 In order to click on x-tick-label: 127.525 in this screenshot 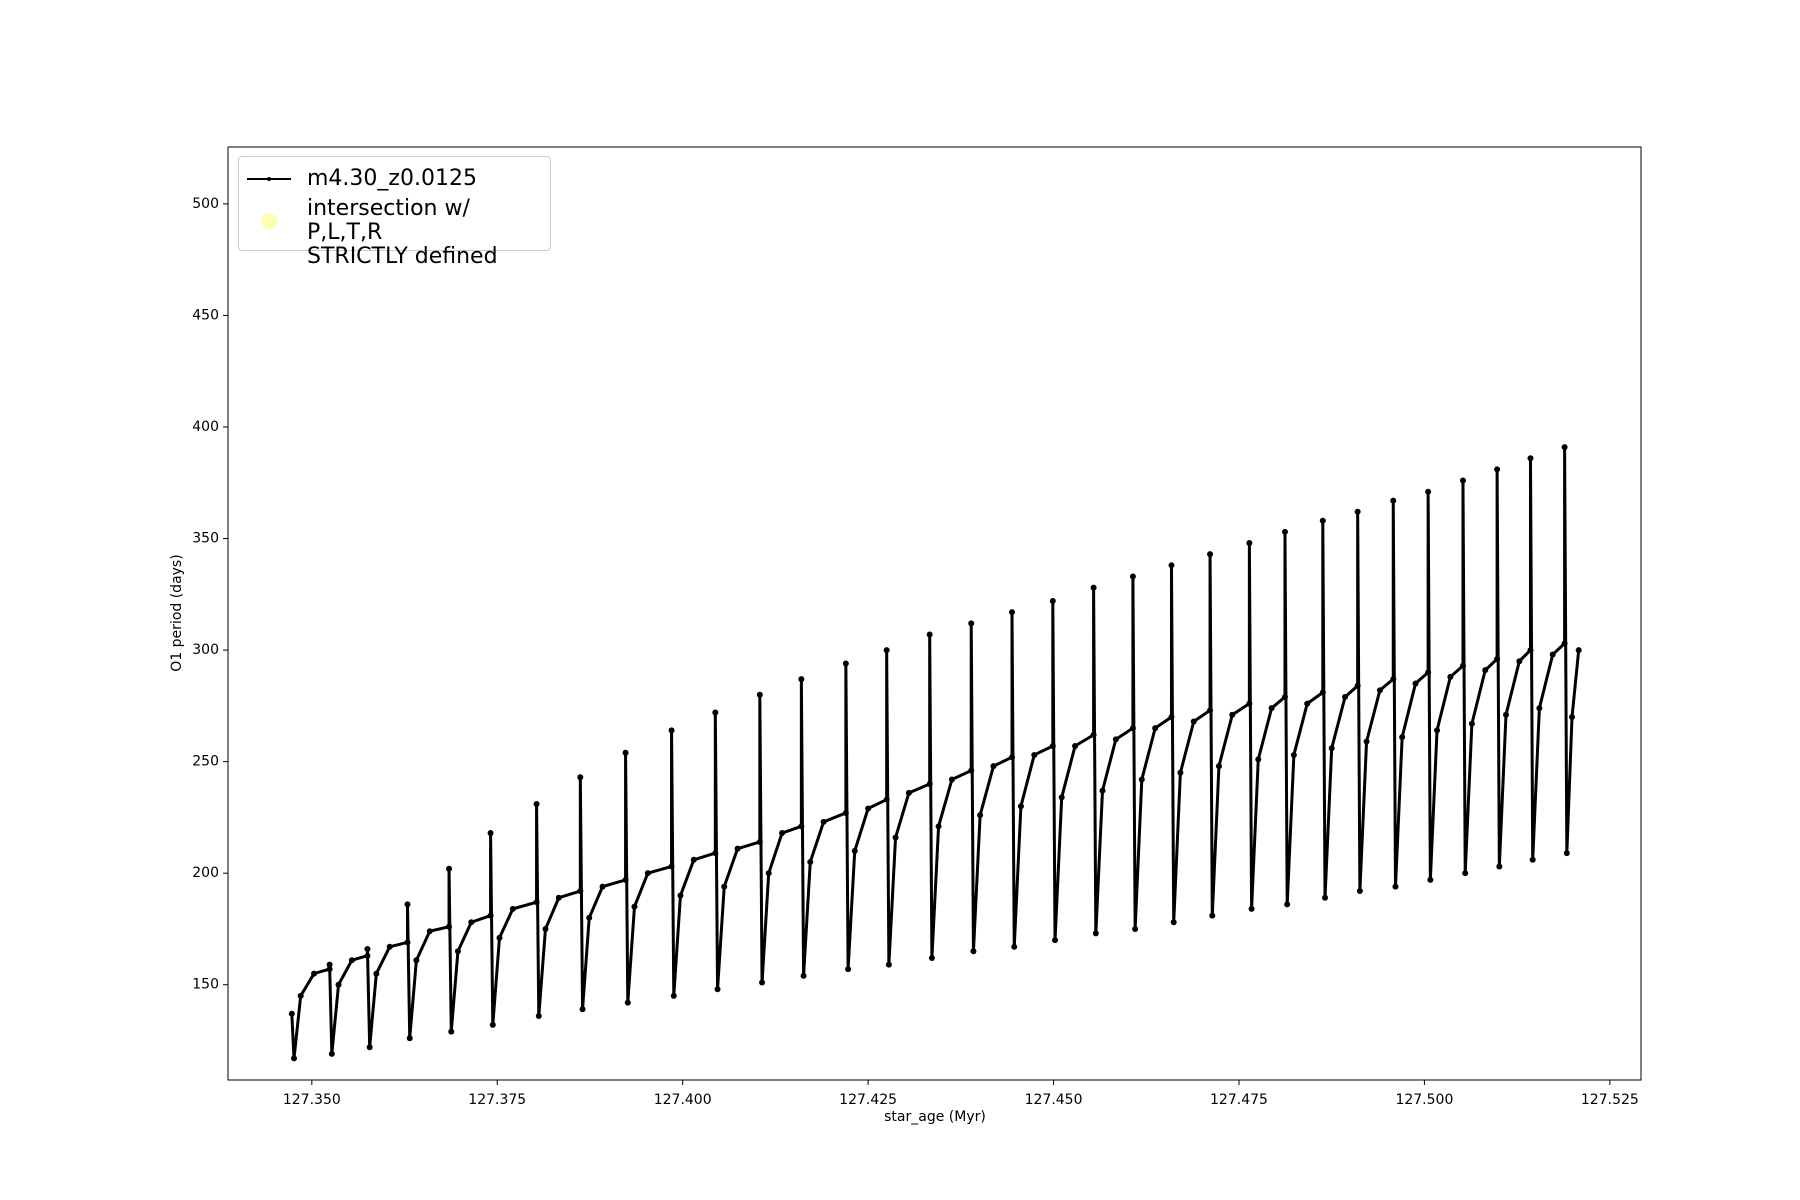, I will do `click(1610, 1100)`.